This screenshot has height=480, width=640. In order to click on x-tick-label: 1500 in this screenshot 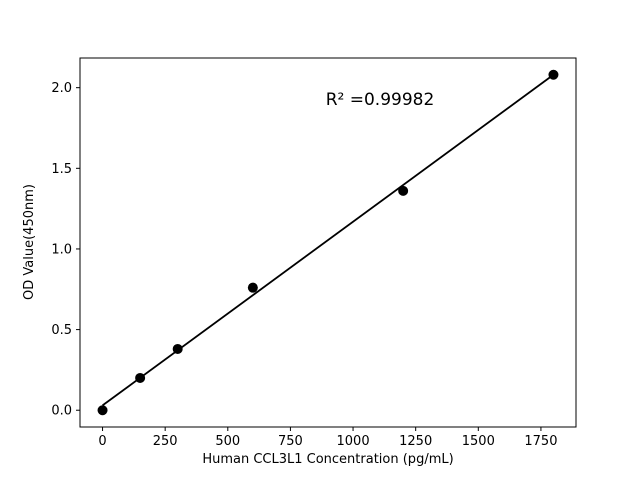, I will do `click(478, 441)`.